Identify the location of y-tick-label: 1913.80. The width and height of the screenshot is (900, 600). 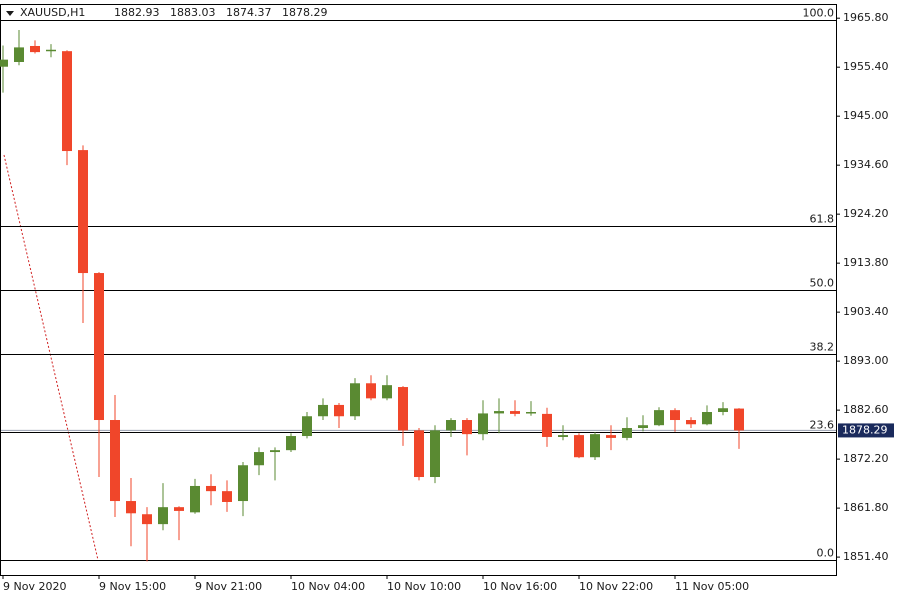
(866, 262).